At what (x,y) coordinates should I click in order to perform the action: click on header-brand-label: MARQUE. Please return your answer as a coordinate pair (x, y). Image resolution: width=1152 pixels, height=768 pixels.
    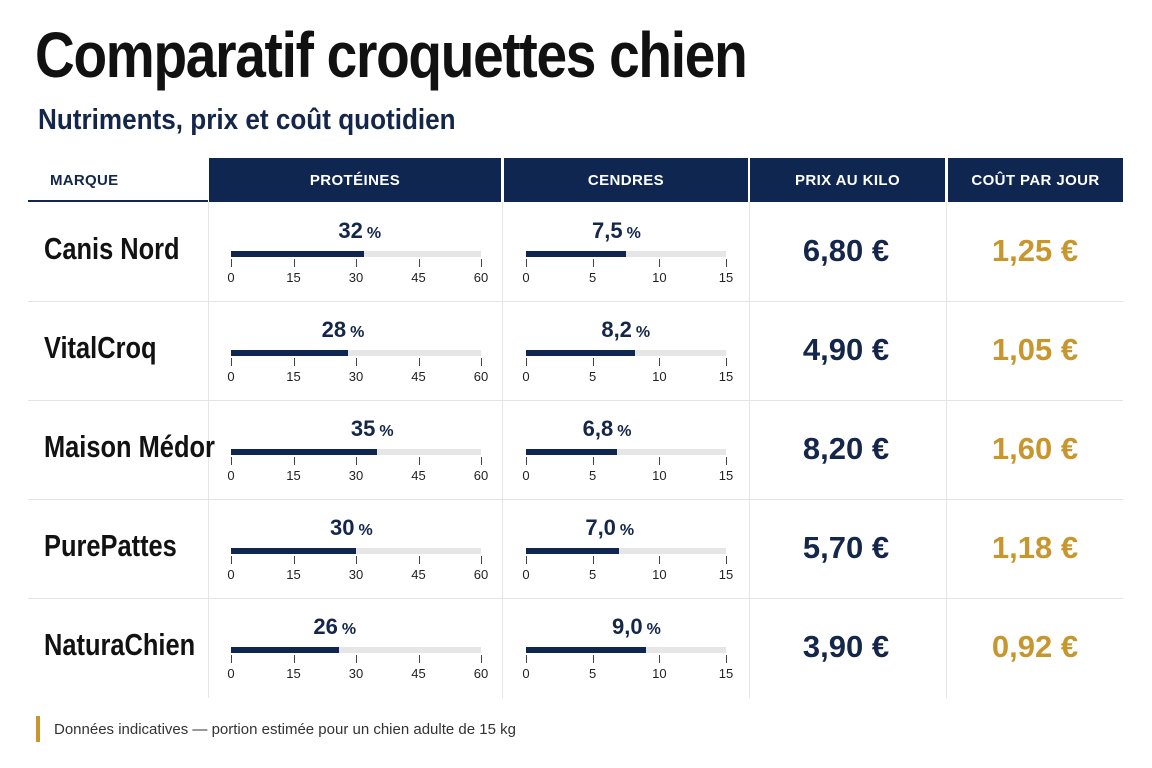
    Looking at the image, I should click on (84, 180).